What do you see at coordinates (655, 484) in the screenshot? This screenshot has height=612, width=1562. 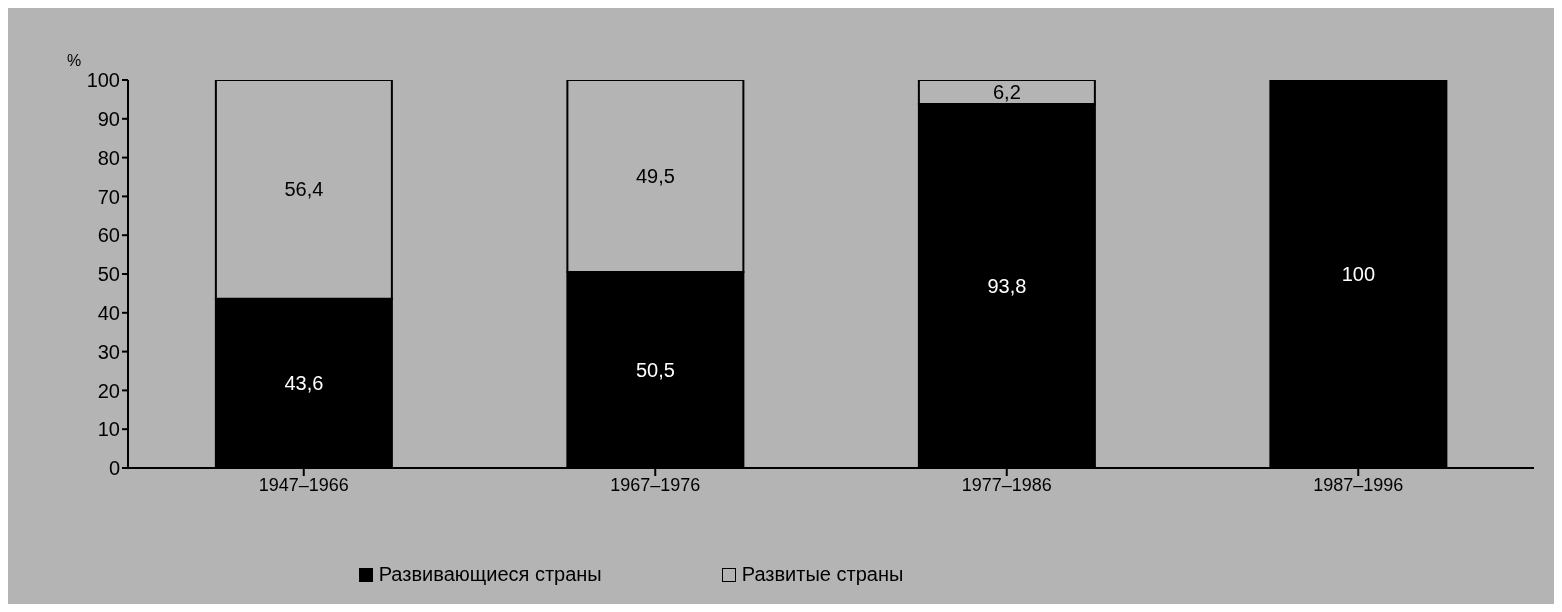 I see `x-tick-label: 1967–1976` at bounding box center [655, 484].